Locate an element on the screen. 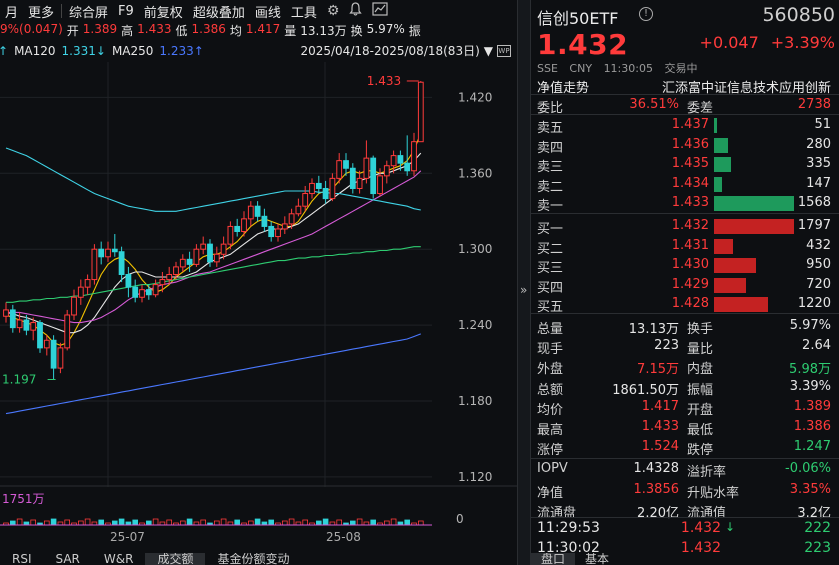  draw-line-button: 画线 is located at coordinates (267, 13).